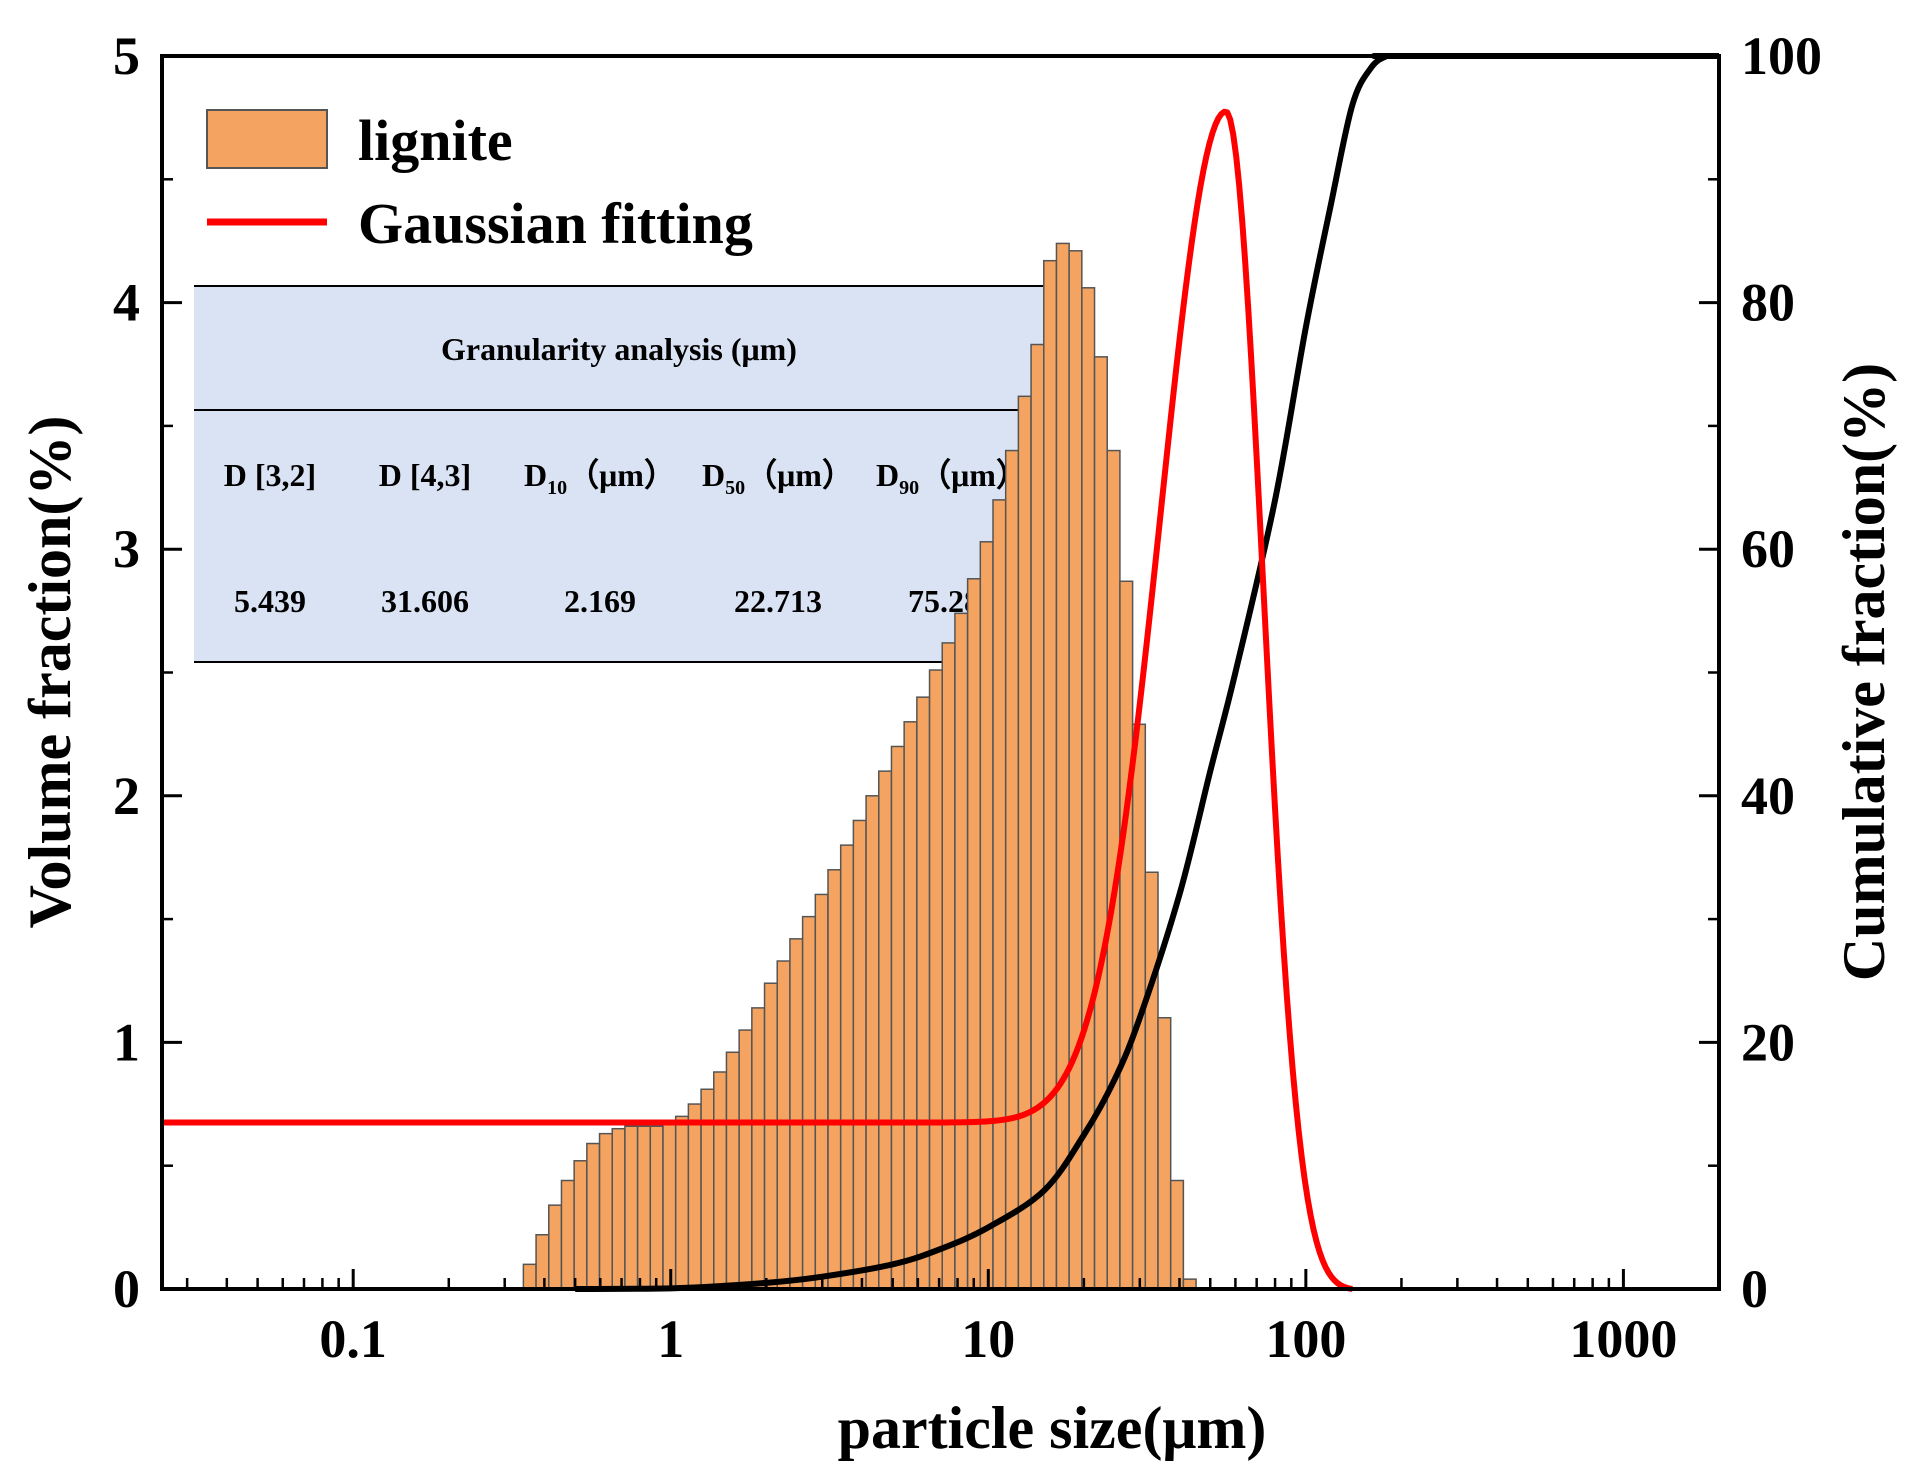 The image size is (1918, 1476). What do you see at coordinates (50, 672) in the screenshot?
I see `y-left-axis-title: Volume fraction(%)` at bounding box center [50, 672].